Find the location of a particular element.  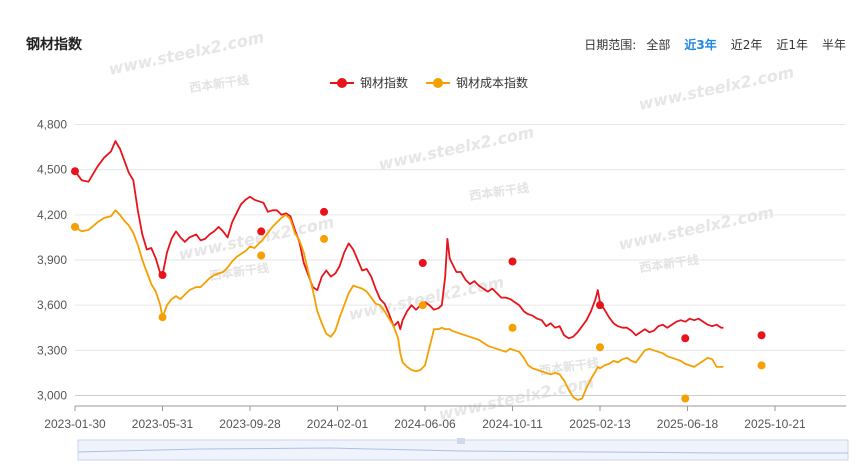

y-tick-label: 4,200 is located at coordinates (52, 215).